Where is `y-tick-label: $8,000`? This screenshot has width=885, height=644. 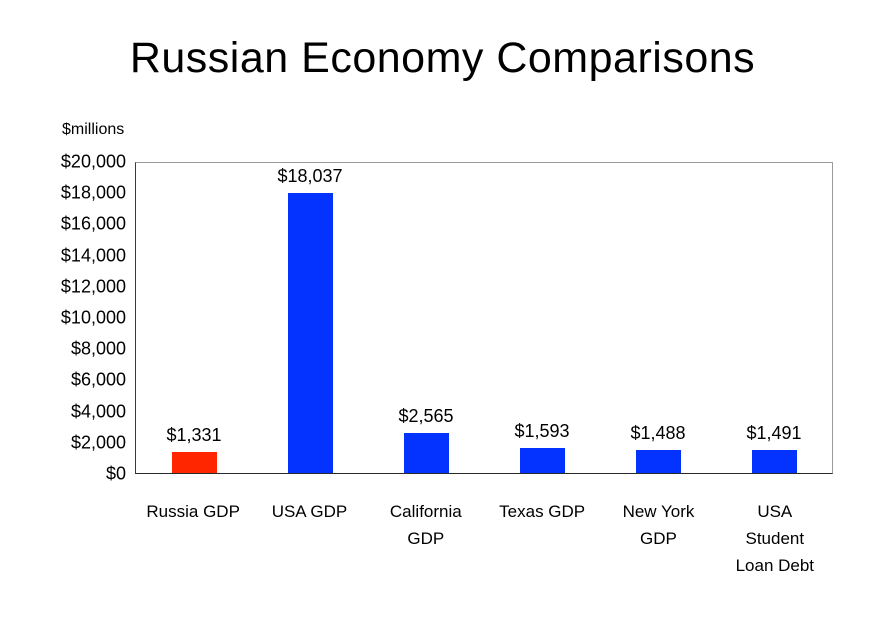
y-tick-label: $8,000 is located at coordinates (98, 348).